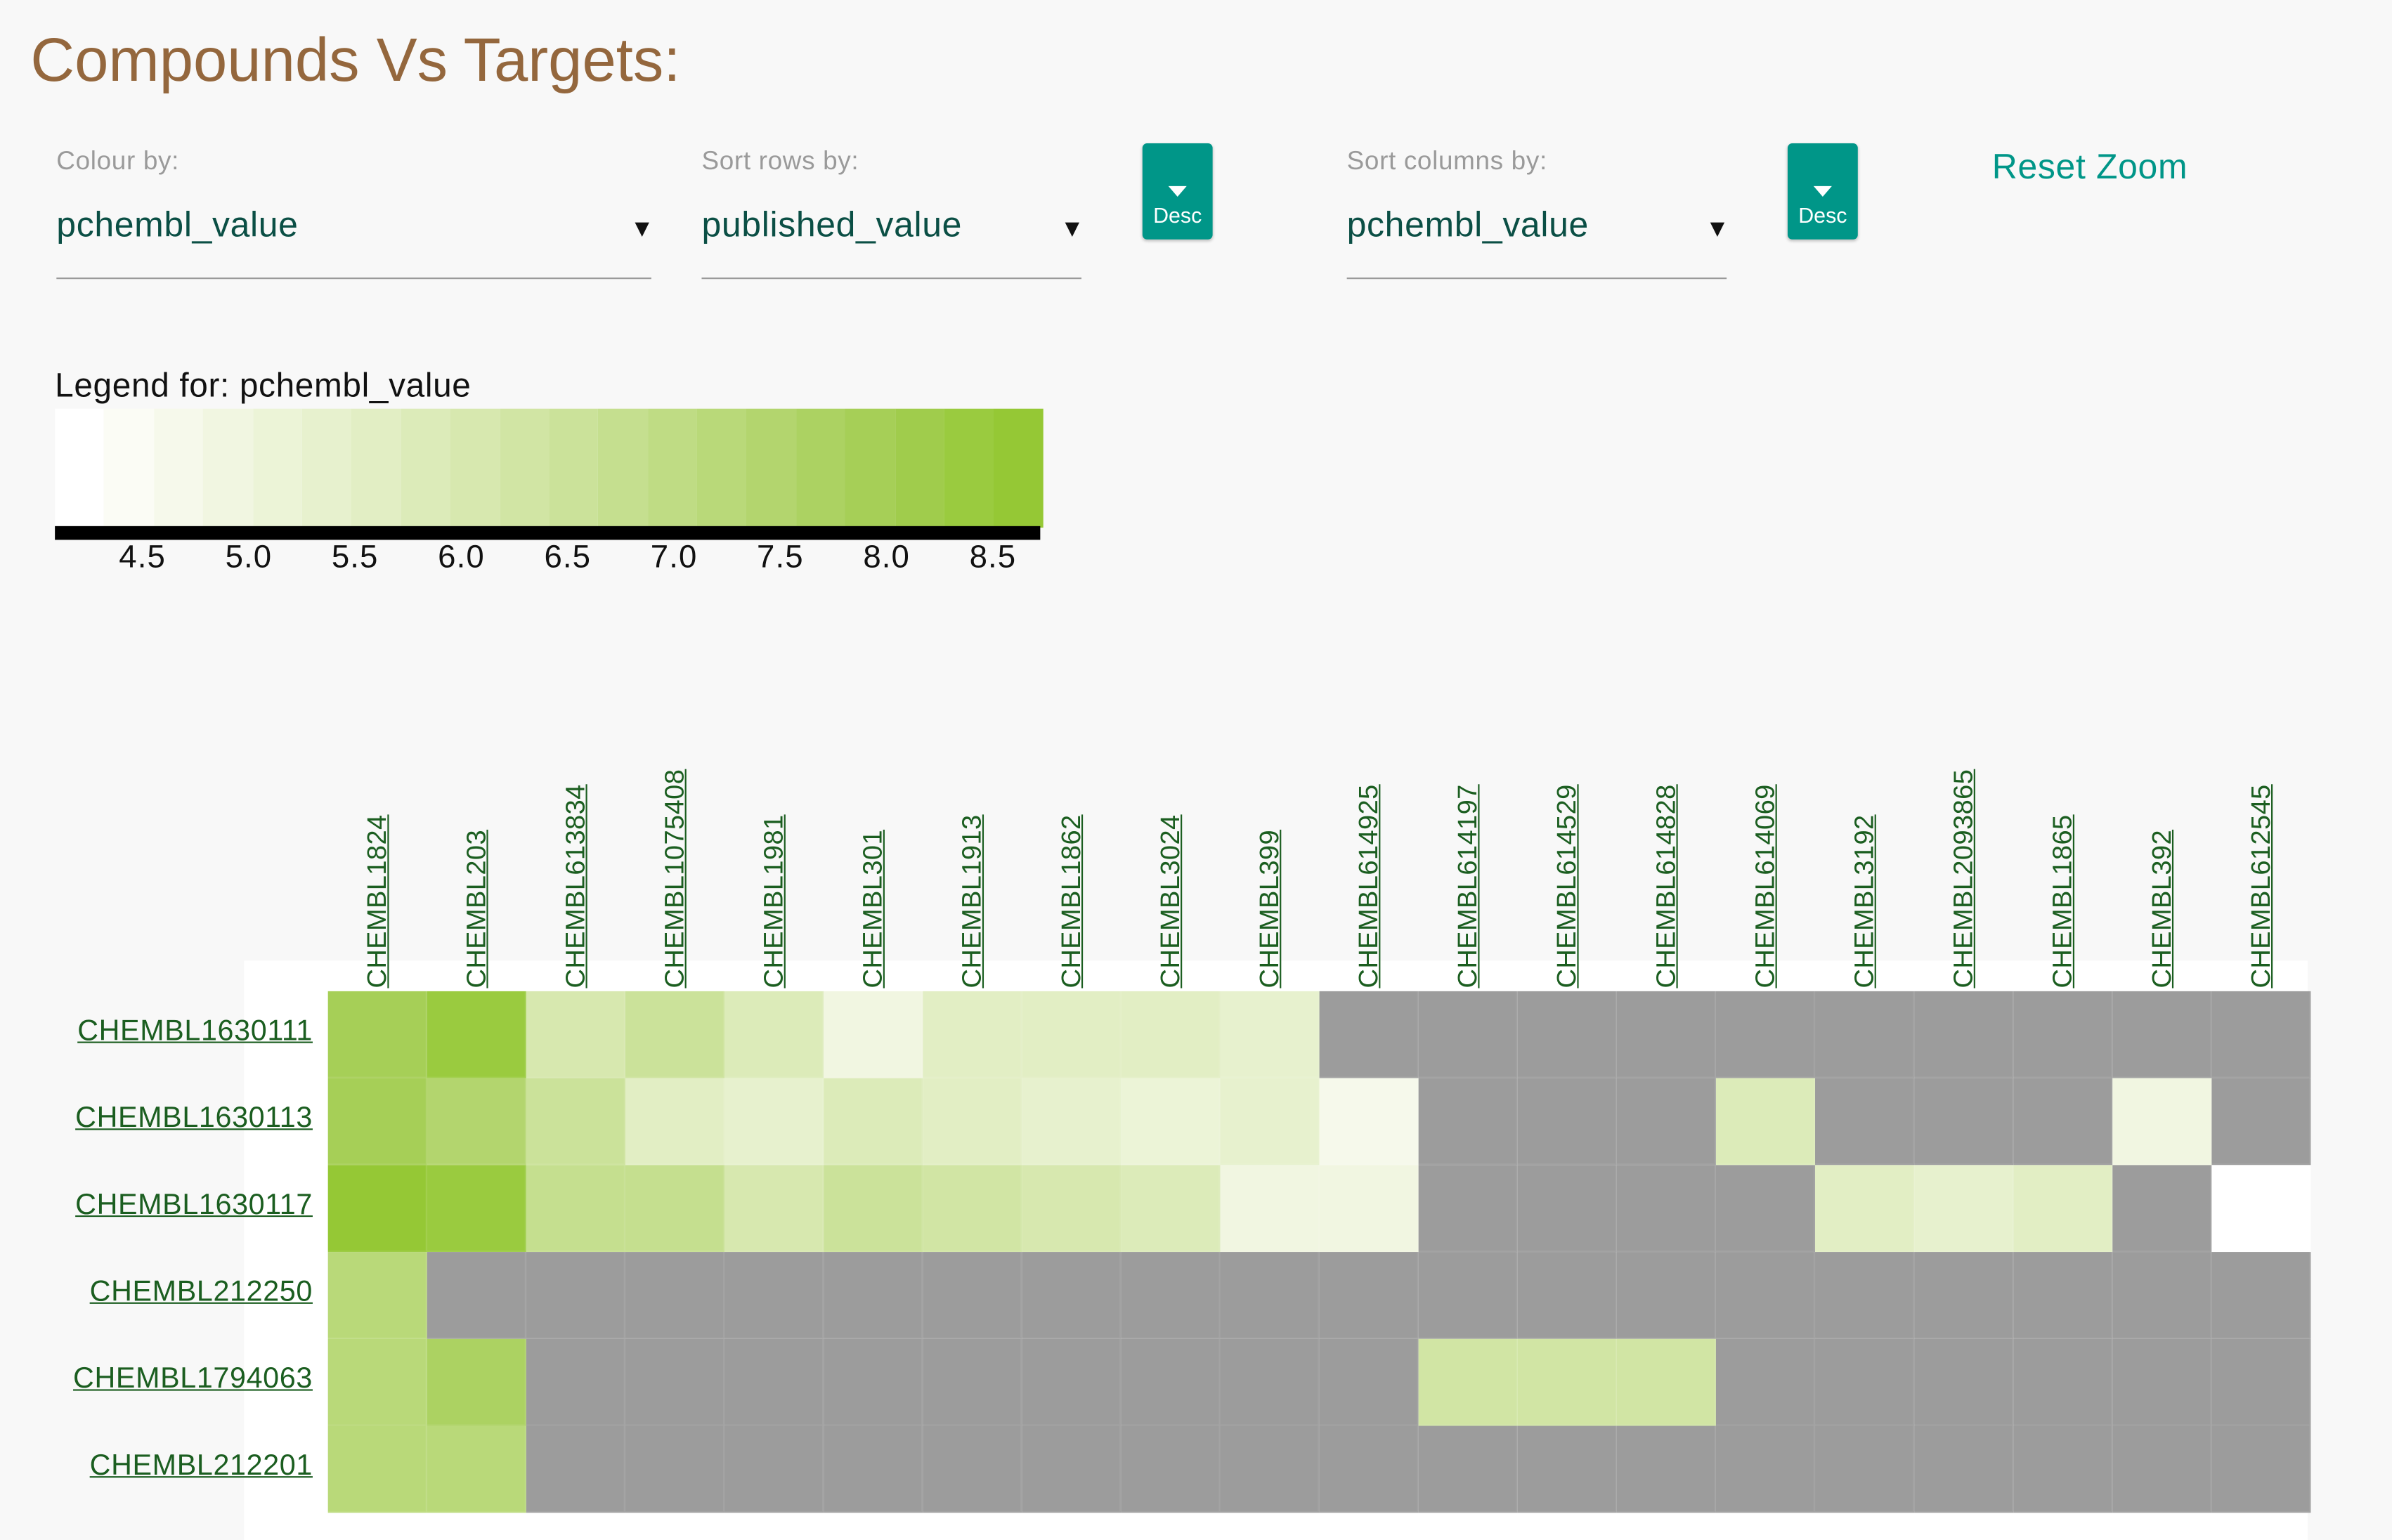 This screenshot has height=1540, width=2392. Describe the element at coordinates (194, 1118) in the screenshot. I see `row-header-link: CHEMBL1630113` at that location.